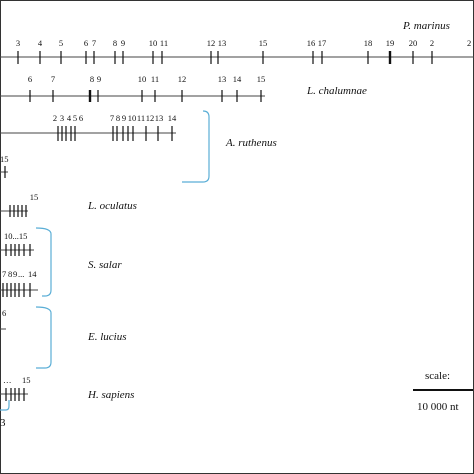 Image resolution: width=474 pixels, height=474 pixels. I want to click on scale-bar: scale: 10 000 nt, so click(443, 391).